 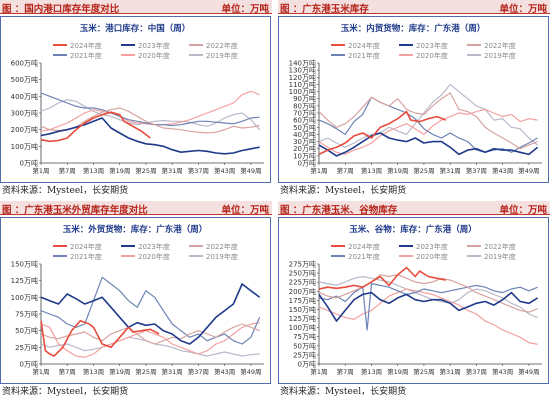 What do you see at coordinates (304, 113) in the screenshot?
I see `y-tick-label: 70万吨` at bounding box center [304, 113].